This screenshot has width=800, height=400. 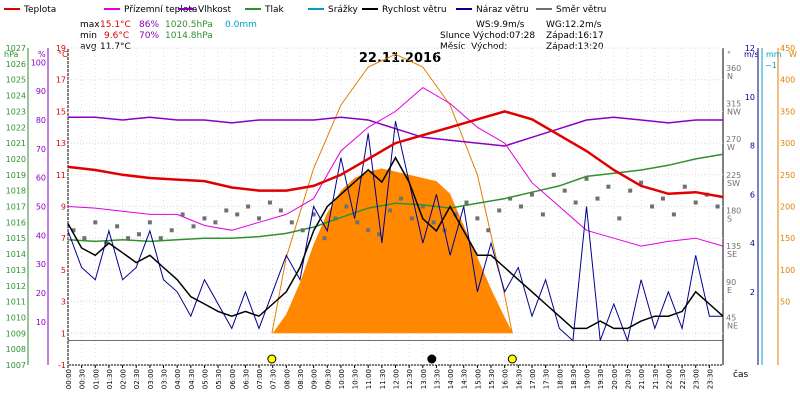 I want to click on time-axis-tick: 13:30, so click(x=437, y=379).